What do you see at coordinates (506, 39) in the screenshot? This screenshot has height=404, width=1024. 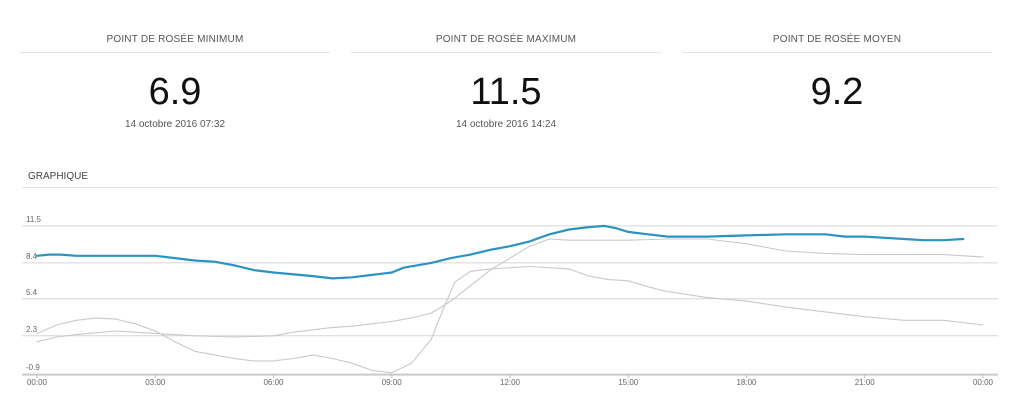 I see `stat-label: POINT DE ROSÉE MAXIMUM` at bounding box center [506, 39].